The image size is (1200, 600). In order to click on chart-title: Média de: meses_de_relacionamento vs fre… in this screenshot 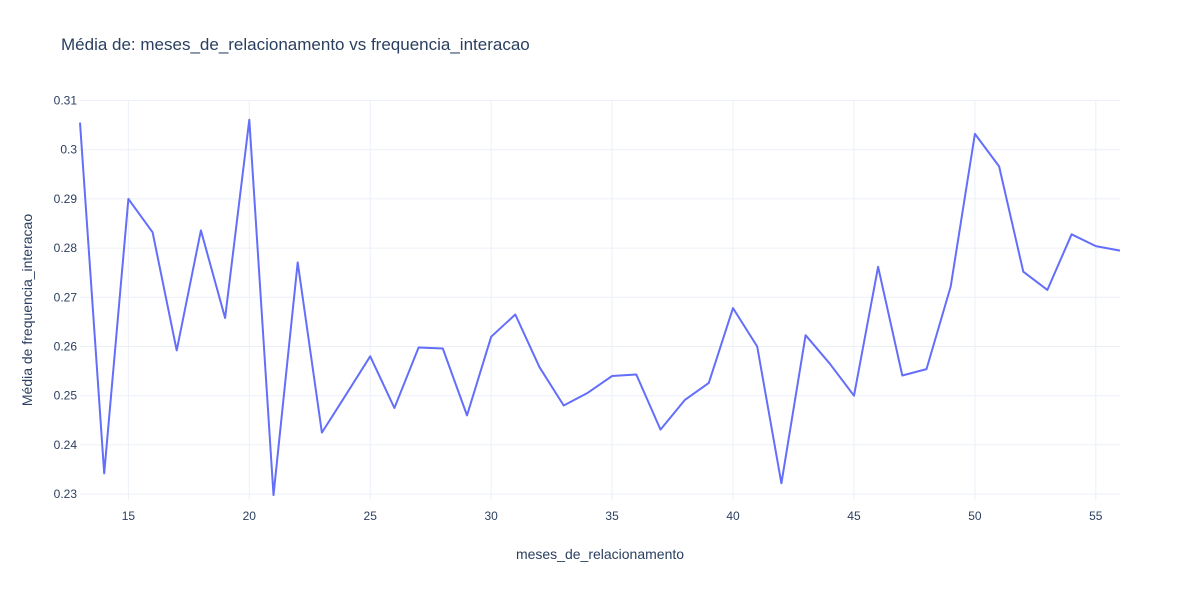, I will do `click(295, 44)`.